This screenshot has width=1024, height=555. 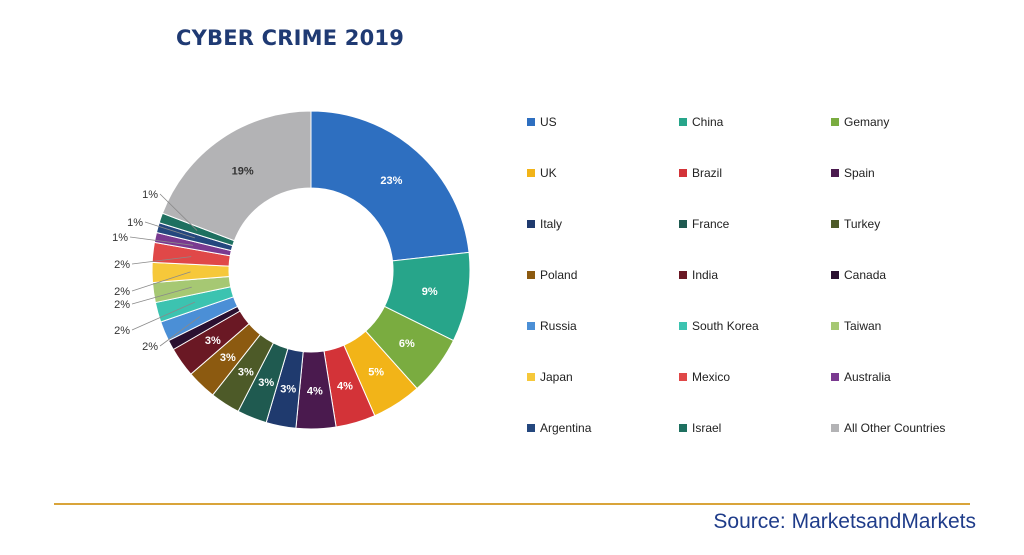 What do you see at coordinates (120, 238) in the screenshot?
I see `data-label-australia: 1%` at bounding box center [120, 238].